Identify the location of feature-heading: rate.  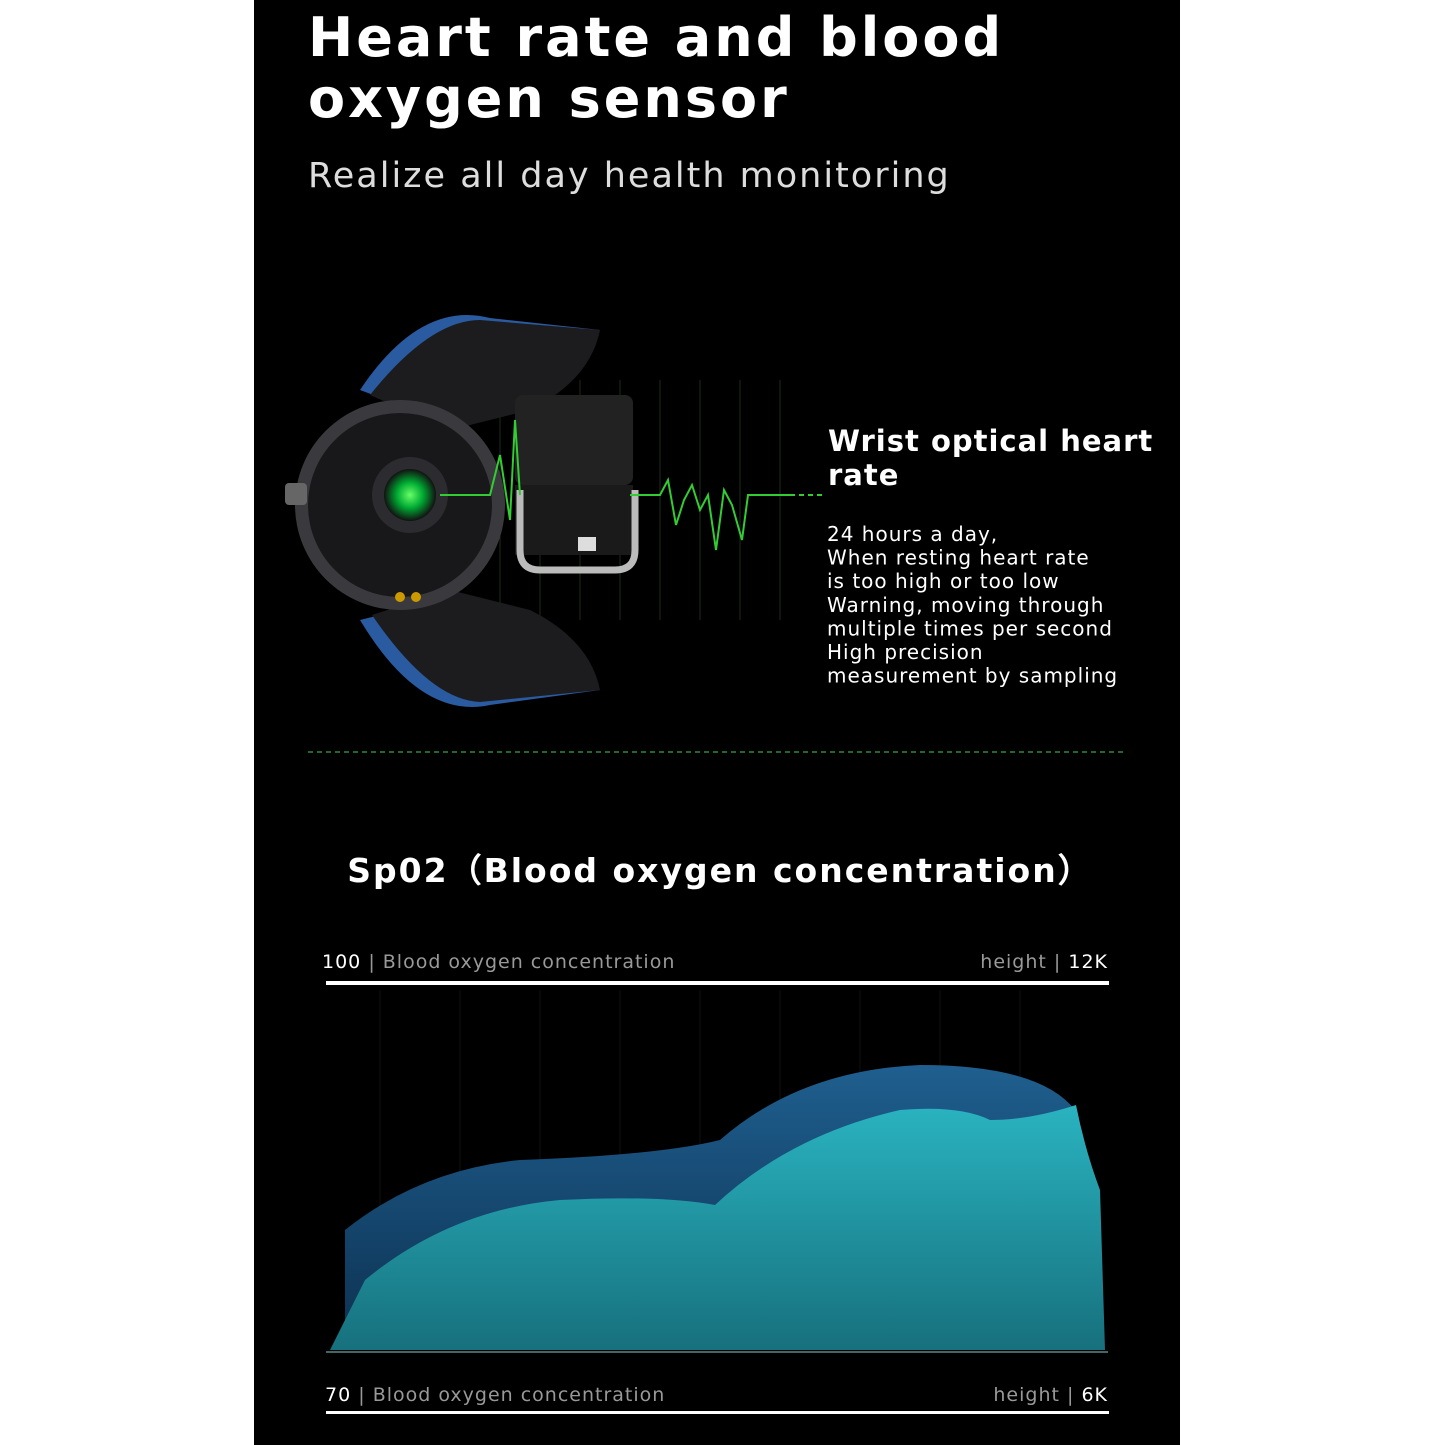
(863, 475).